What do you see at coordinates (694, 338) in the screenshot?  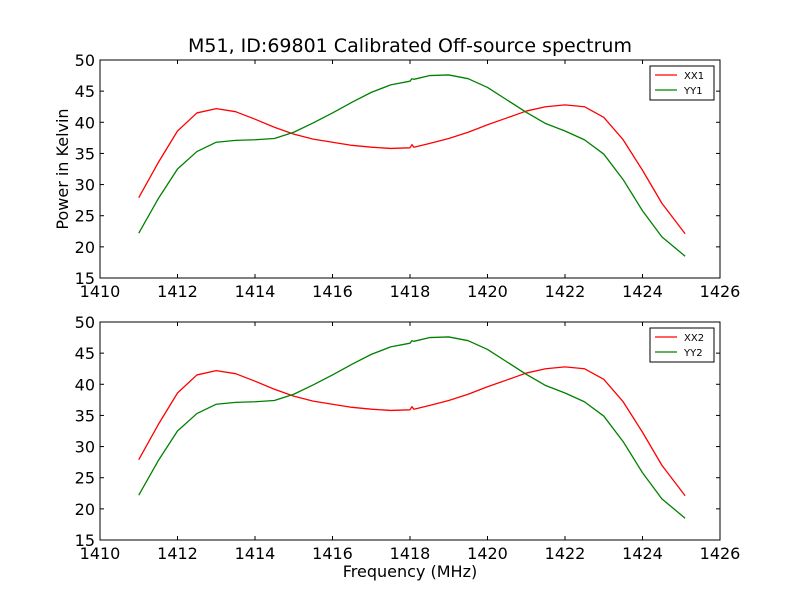 I see `legend-label: XX2` at bounding box center [694, 338].